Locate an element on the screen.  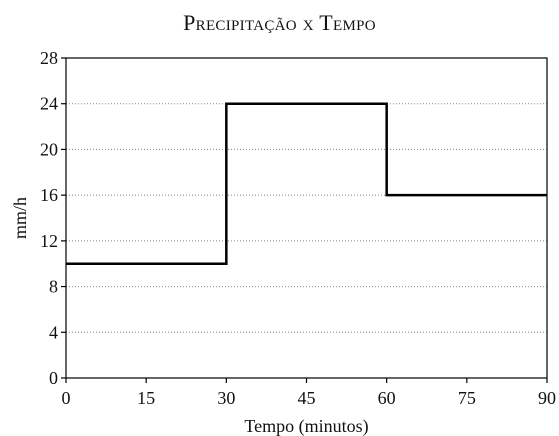
x-axis-label: Tempo (minutos) is located at coordinates (306, 426).